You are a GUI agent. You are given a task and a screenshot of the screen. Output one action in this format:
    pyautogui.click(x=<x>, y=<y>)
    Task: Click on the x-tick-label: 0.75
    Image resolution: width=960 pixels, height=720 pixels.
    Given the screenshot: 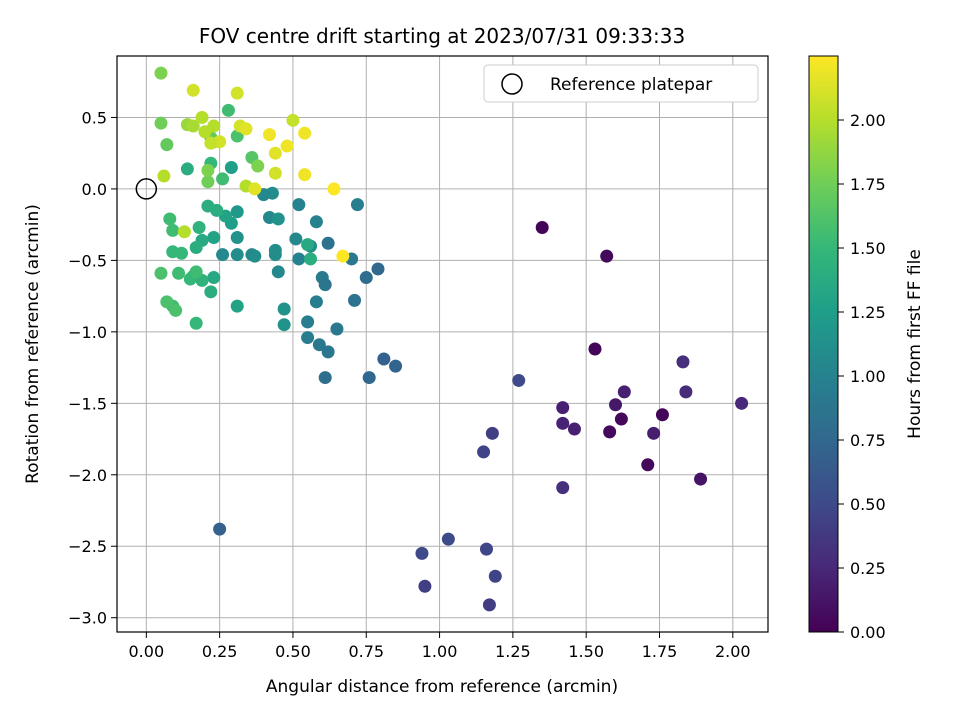 What is the action you would take?
    pyautogui.click(x=366, y=651)
    